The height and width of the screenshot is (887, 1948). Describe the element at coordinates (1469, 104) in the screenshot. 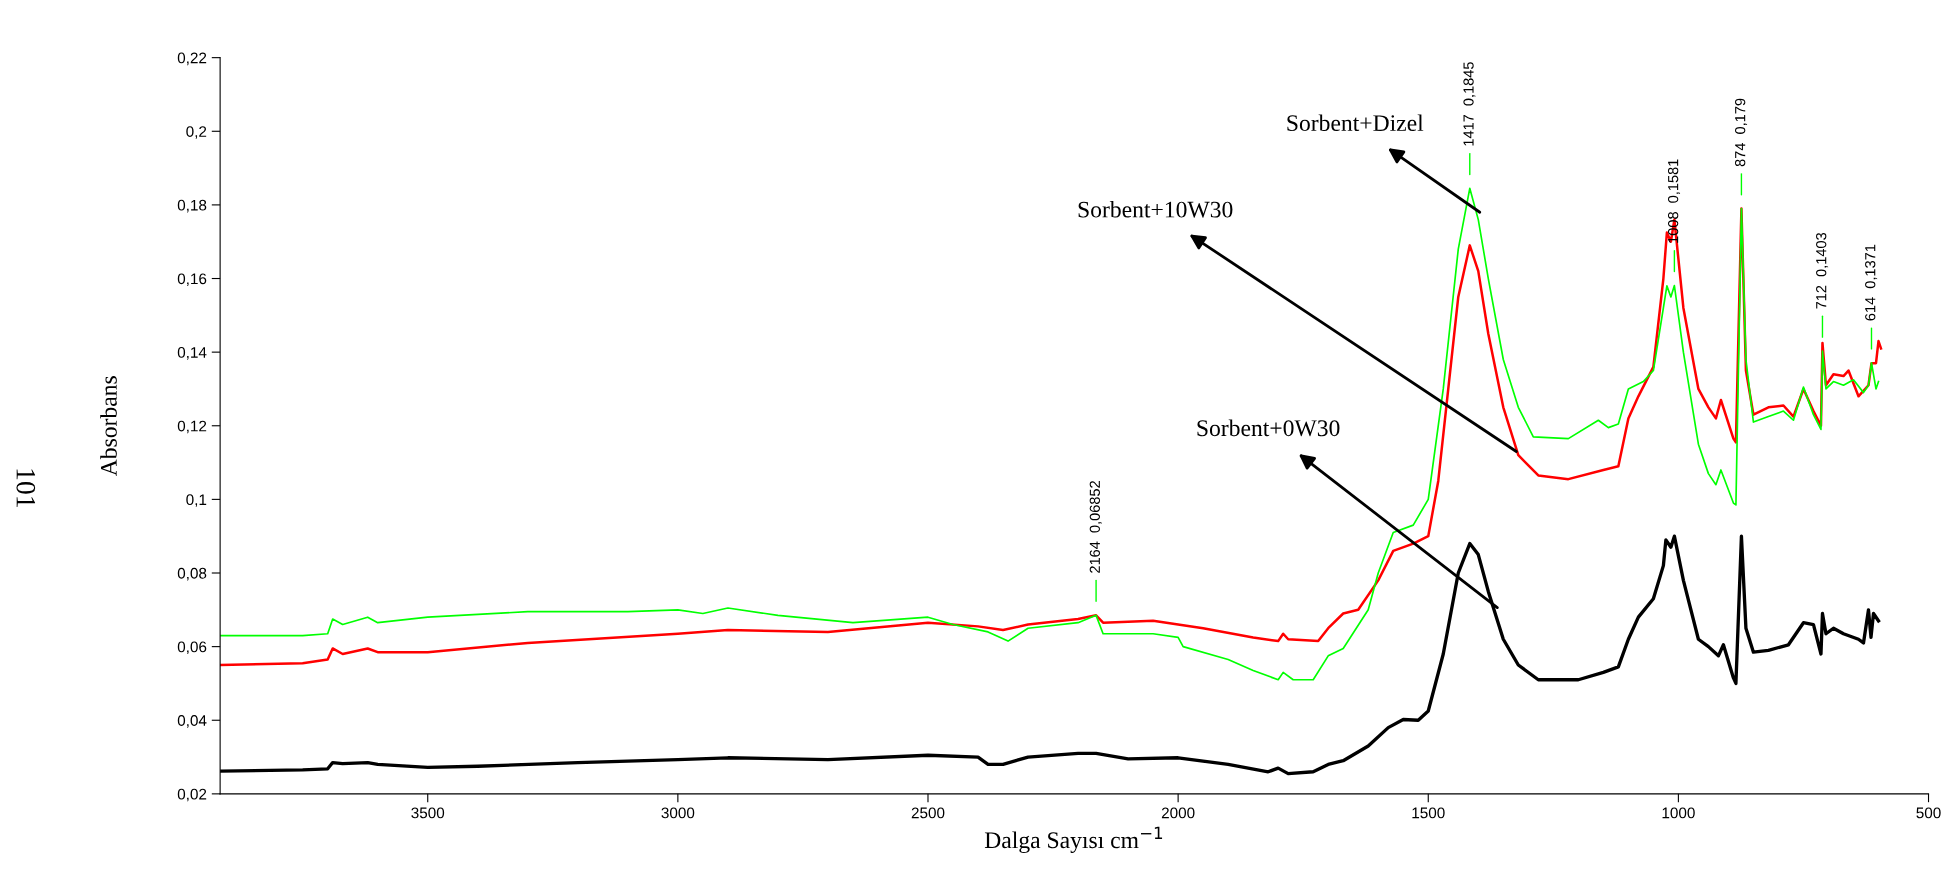

I see `annotation: 1417 0,1845` at that location.